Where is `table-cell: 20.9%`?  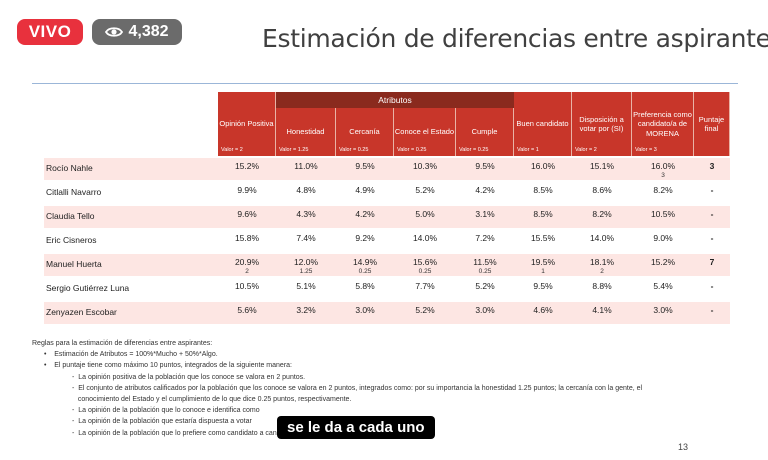
table-cell: 20.9% is located at coordinates (247, 262).